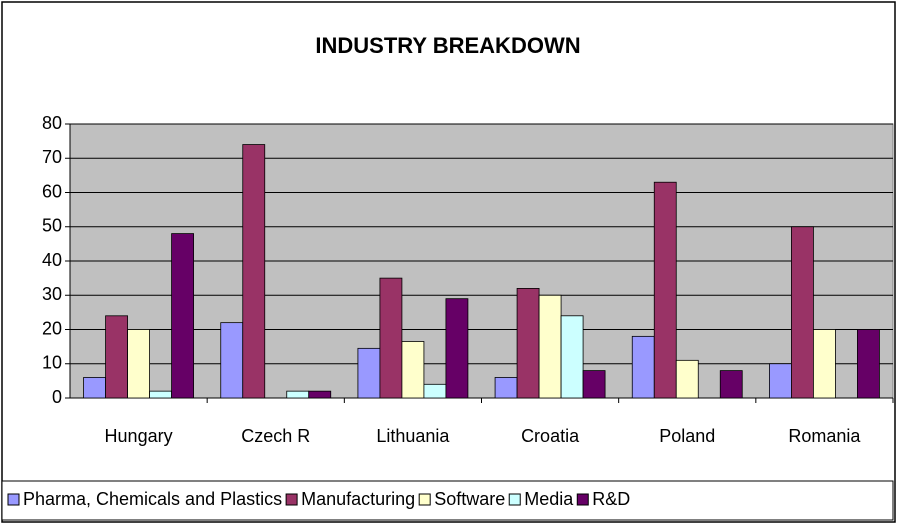 Image resolution: width=897 pixels, height=525 pixels. I want to click on x-tick-label: Hungary, so click(139, 436).